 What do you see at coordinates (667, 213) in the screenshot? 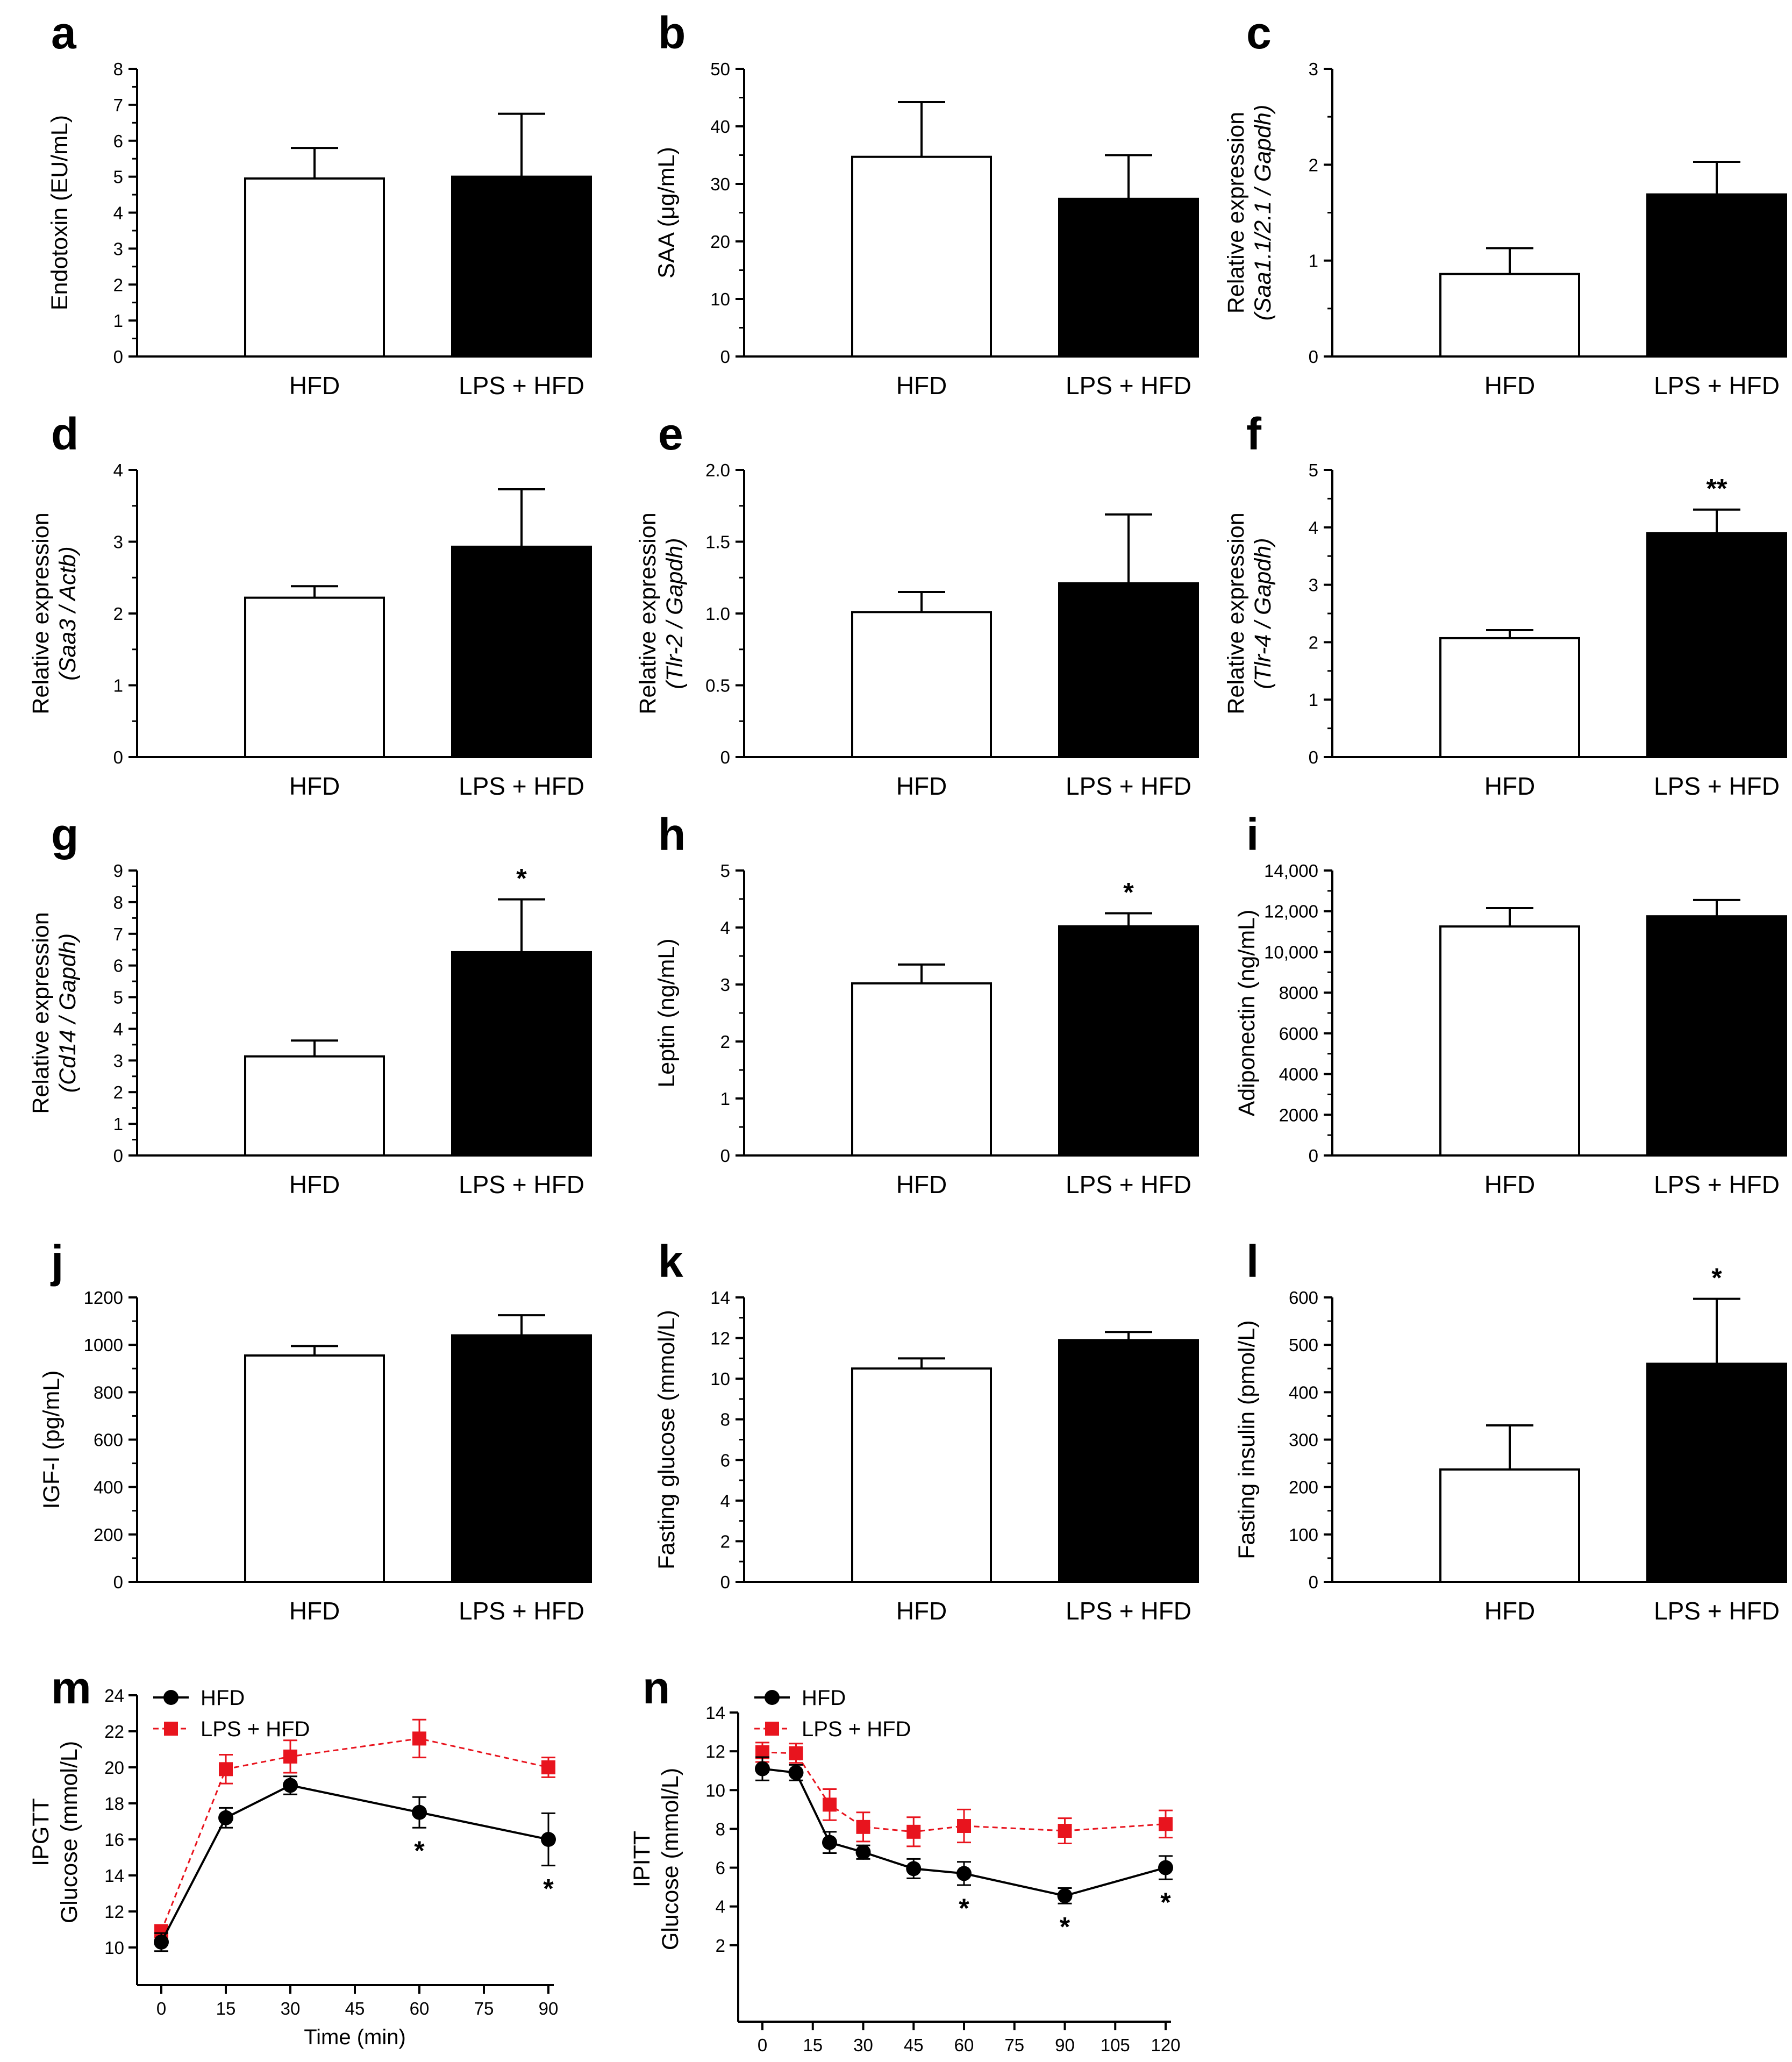
I see `y-axis-label: SAA (μg/mL)` at bounding box center [667, 213].